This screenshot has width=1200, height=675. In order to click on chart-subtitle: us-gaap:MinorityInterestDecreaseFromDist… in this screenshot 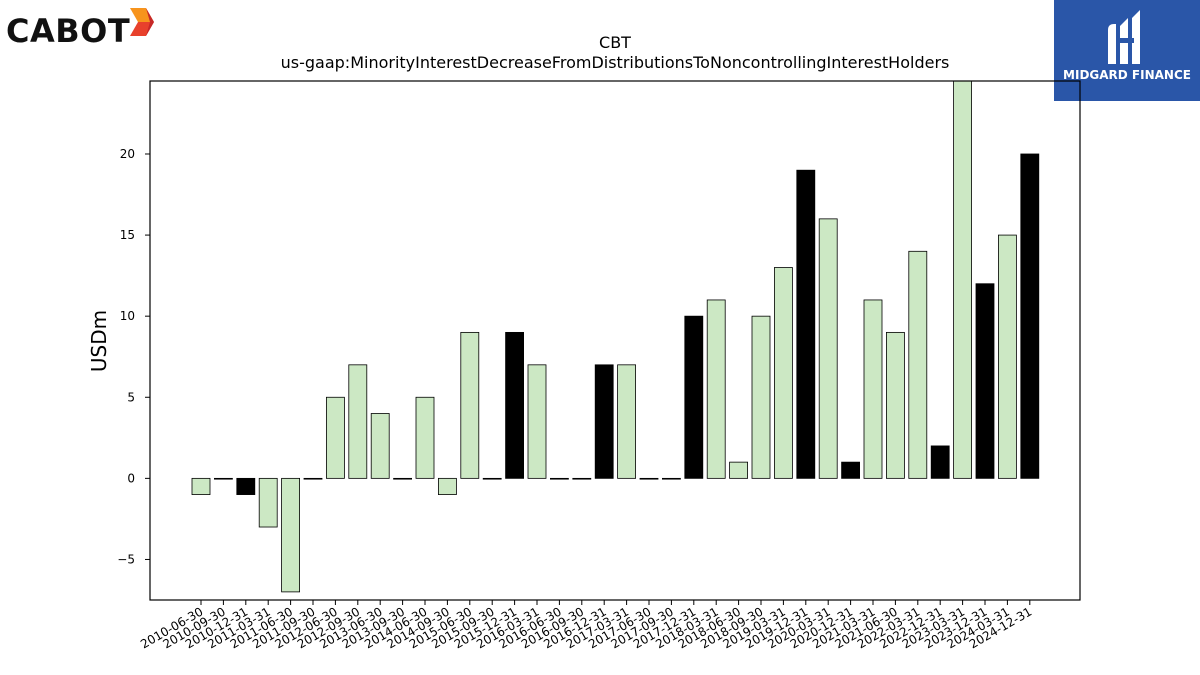, I will do `click(615, 62)`.